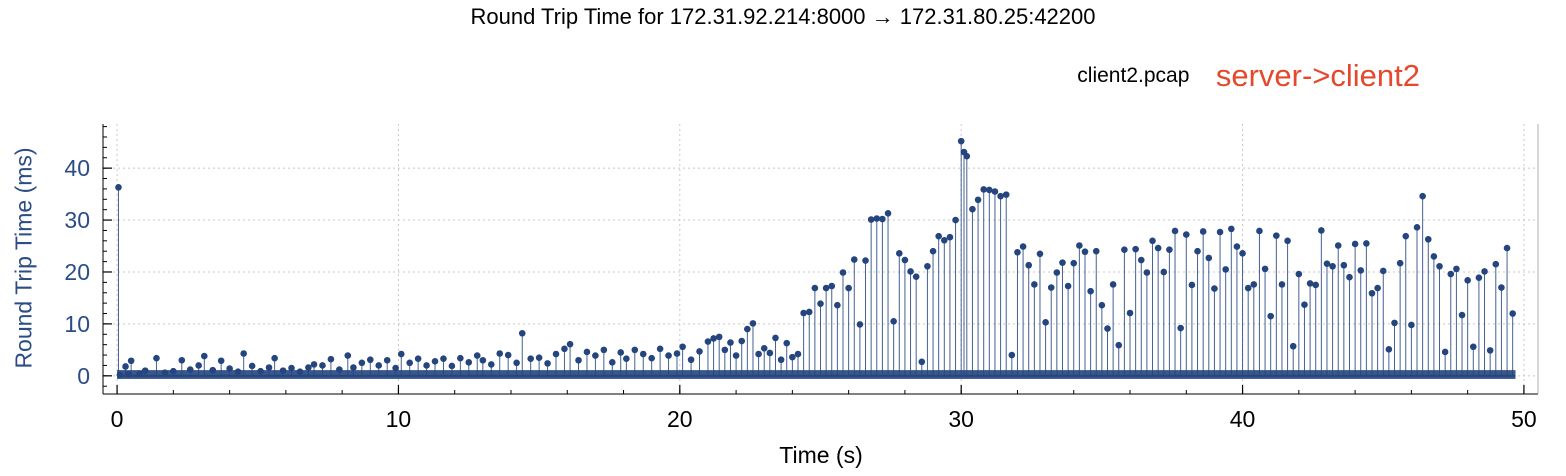 Image resolution: width=1566 pixels, height=476 pixels. What do you see at coordinates (83, 376) in the screenshot?
I see `y-tick-label: 0` at bounding box center [83, 376].